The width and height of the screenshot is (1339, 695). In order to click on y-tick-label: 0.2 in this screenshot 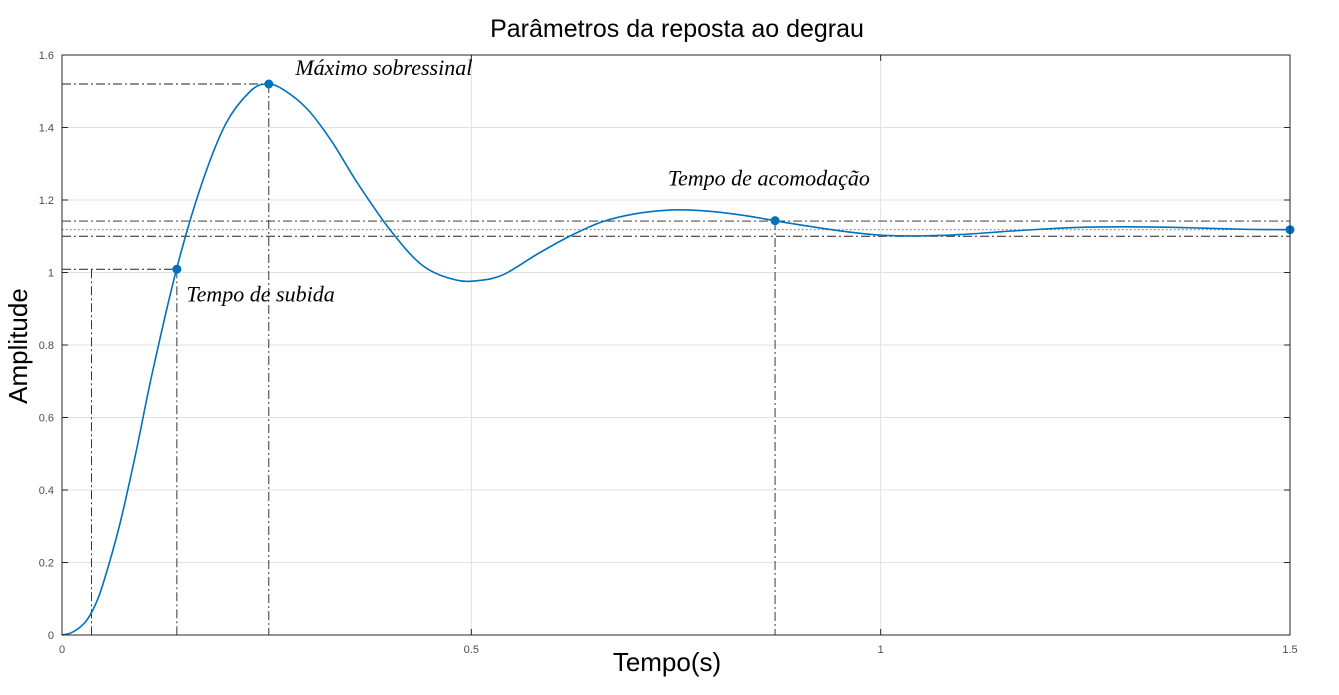, I will do `click(46, 564)`.